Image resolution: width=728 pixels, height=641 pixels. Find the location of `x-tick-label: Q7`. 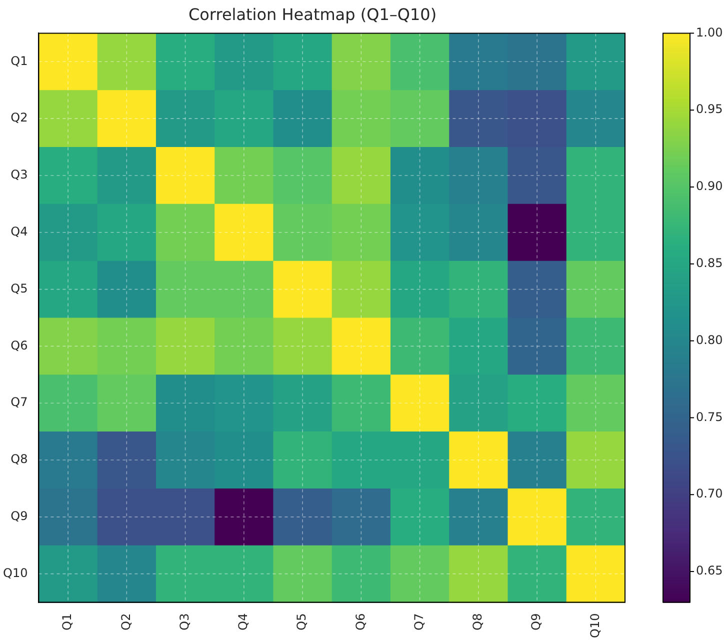

x-tick-label: Q7 is located at coordinates (419, 621).